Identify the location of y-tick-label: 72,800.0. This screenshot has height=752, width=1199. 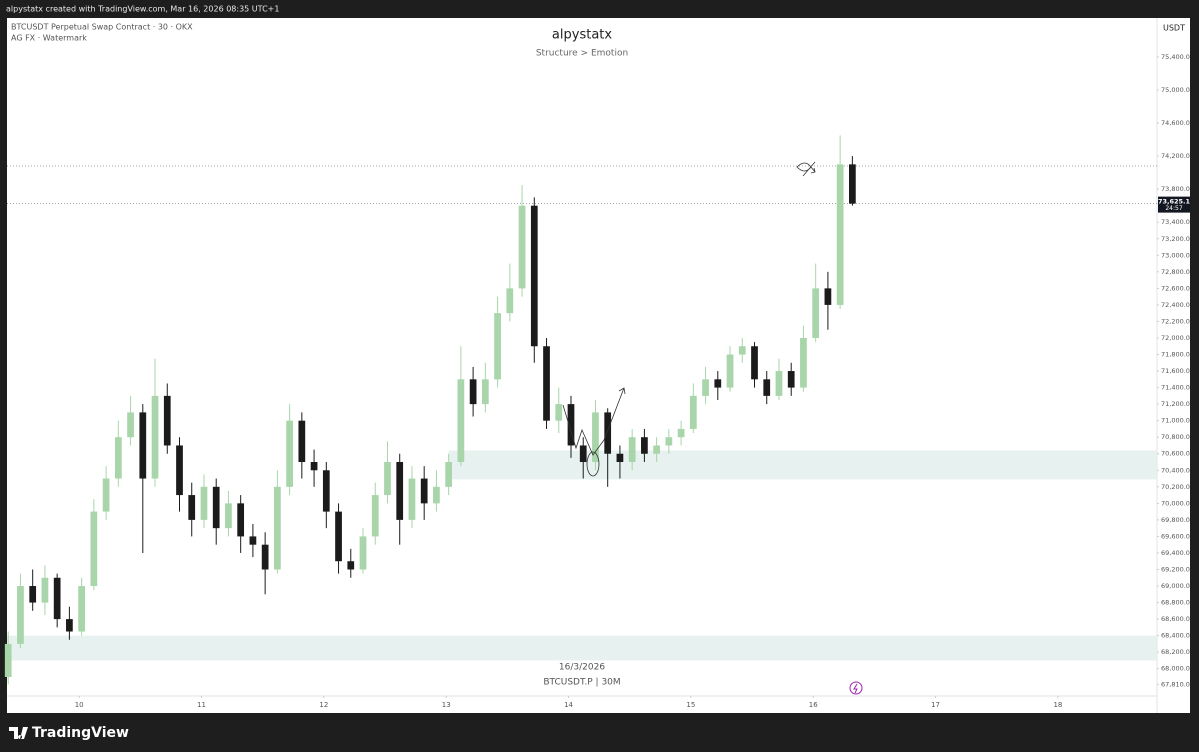
(1175, 272).